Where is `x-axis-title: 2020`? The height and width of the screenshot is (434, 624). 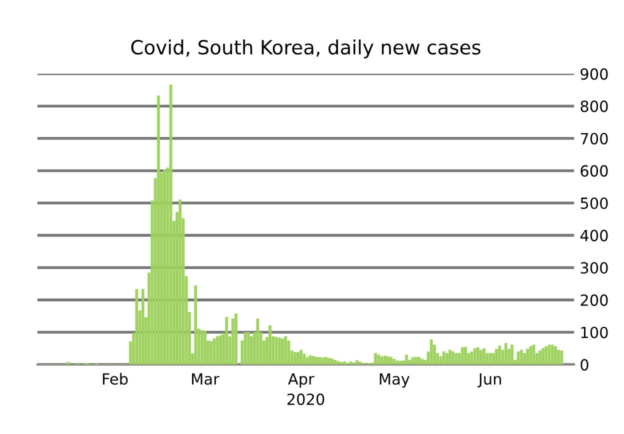
x-axis-title: 2020 is located at coordinates (305, 400).